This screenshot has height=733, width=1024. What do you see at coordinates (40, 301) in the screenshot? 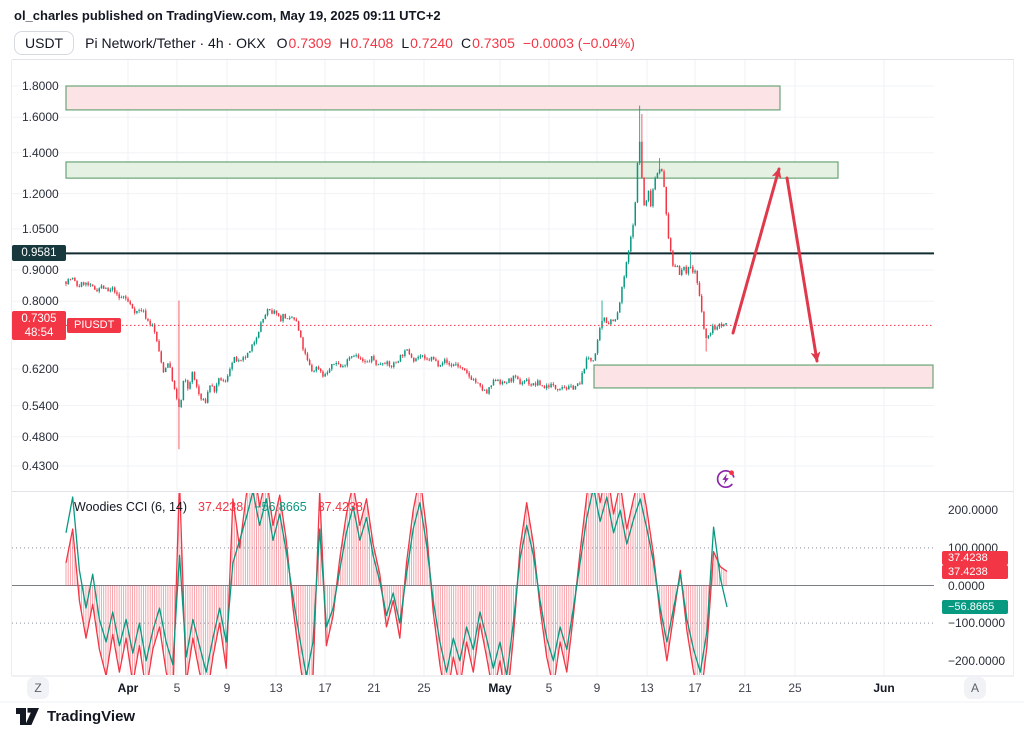
I see `price-axis-tick: 0.8000` at bounding box center [40, 301].